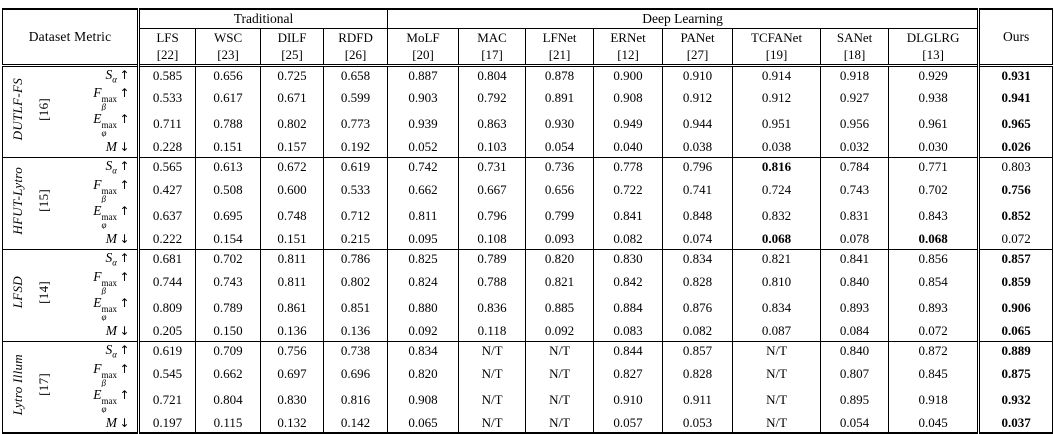 This screenshot has height=434, width=1054. Describe the element at coordinates (292, 166) in the screenshot. I see `value-cell: 0.672` at that location.